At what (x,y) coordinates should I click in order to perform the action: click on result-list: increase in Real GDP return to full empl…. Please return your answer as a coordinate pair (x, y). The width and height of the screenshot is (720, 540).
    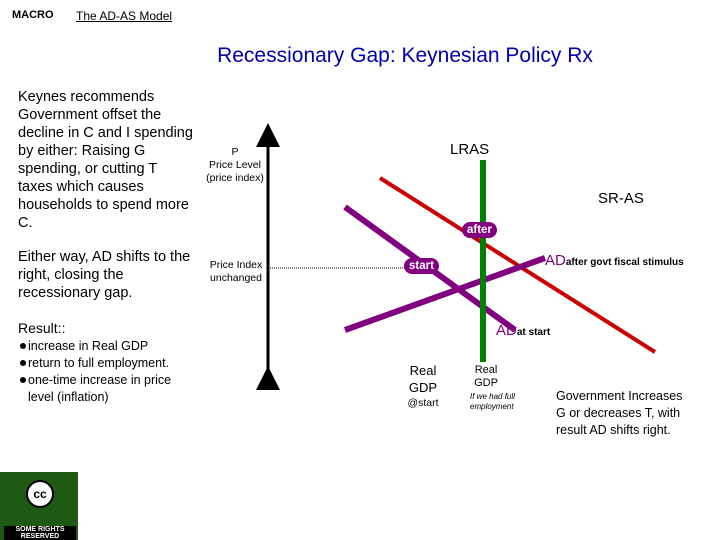
    Looking at the image, I should click on (108, 372).